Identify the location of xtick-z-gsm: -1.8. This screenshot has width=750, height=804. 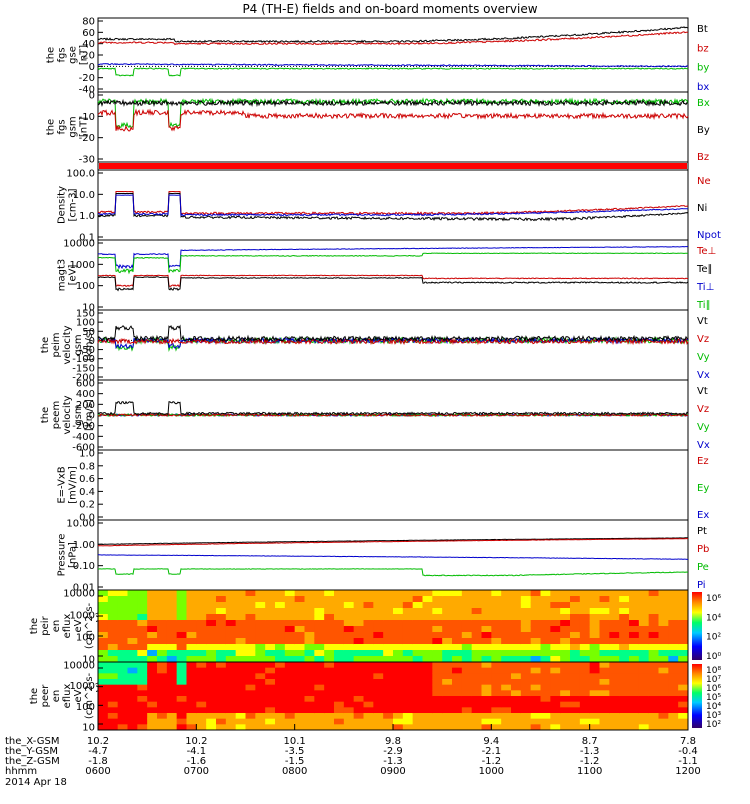
(98, 761).